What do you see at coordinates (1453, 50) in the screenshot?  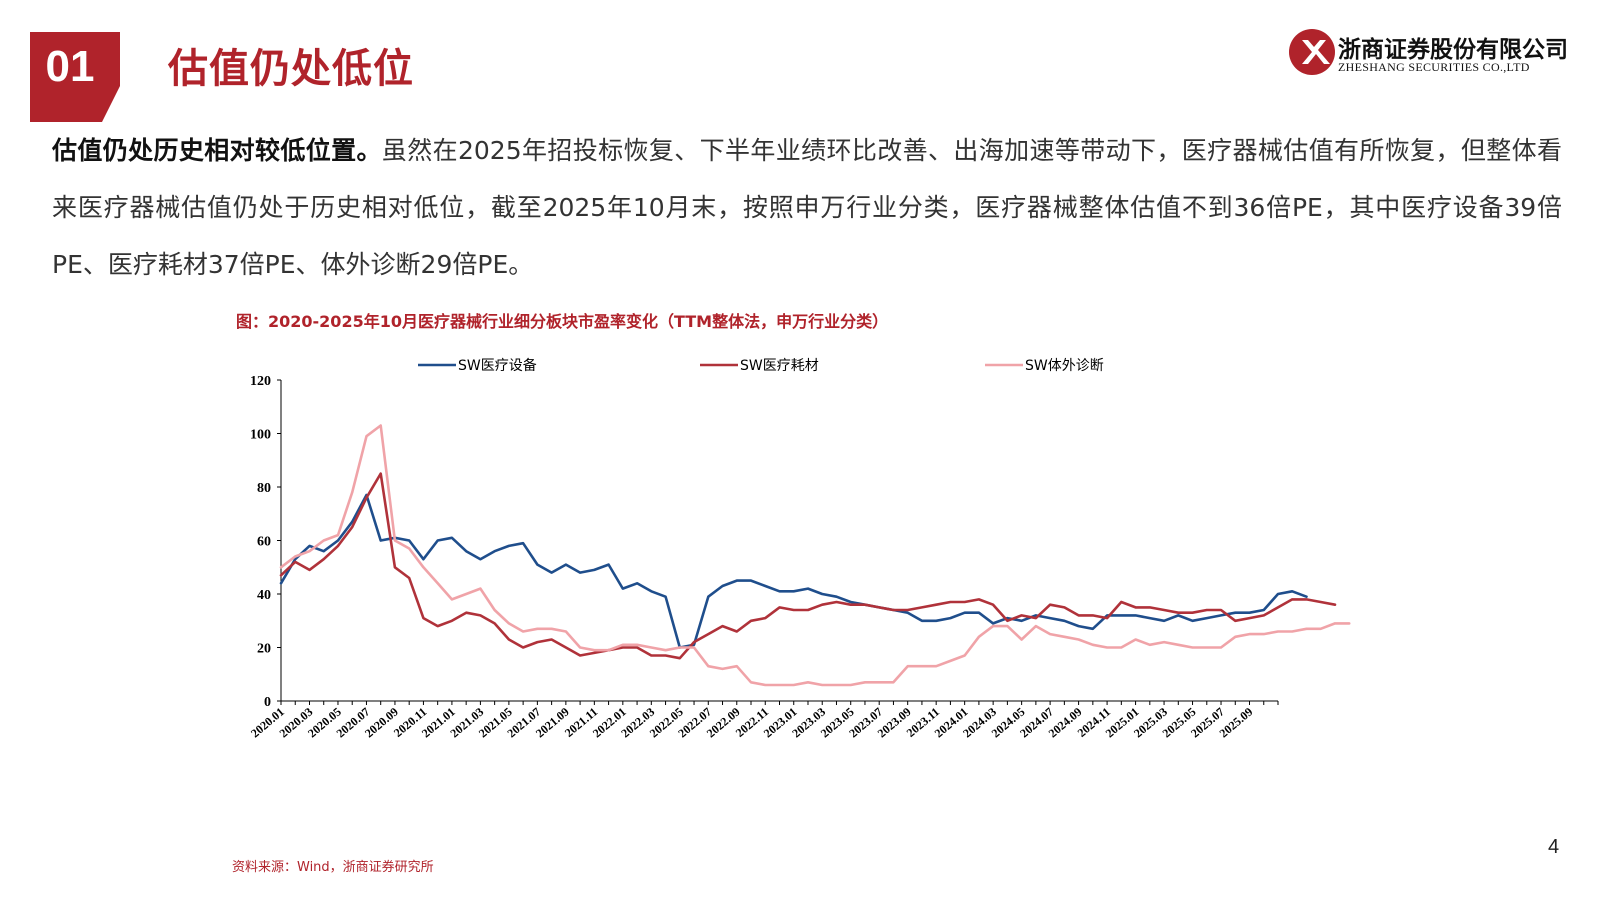 I see `brand-name-cn: 浙商证券股份有限公司` at bounding box center [1453, 50].